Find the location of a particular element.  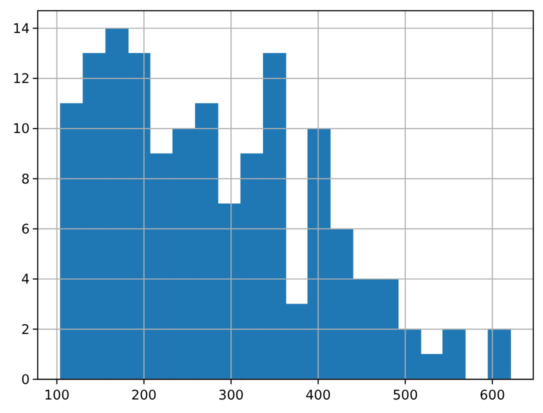

y-tick-label: 6 is located at coordinates (25, 230).